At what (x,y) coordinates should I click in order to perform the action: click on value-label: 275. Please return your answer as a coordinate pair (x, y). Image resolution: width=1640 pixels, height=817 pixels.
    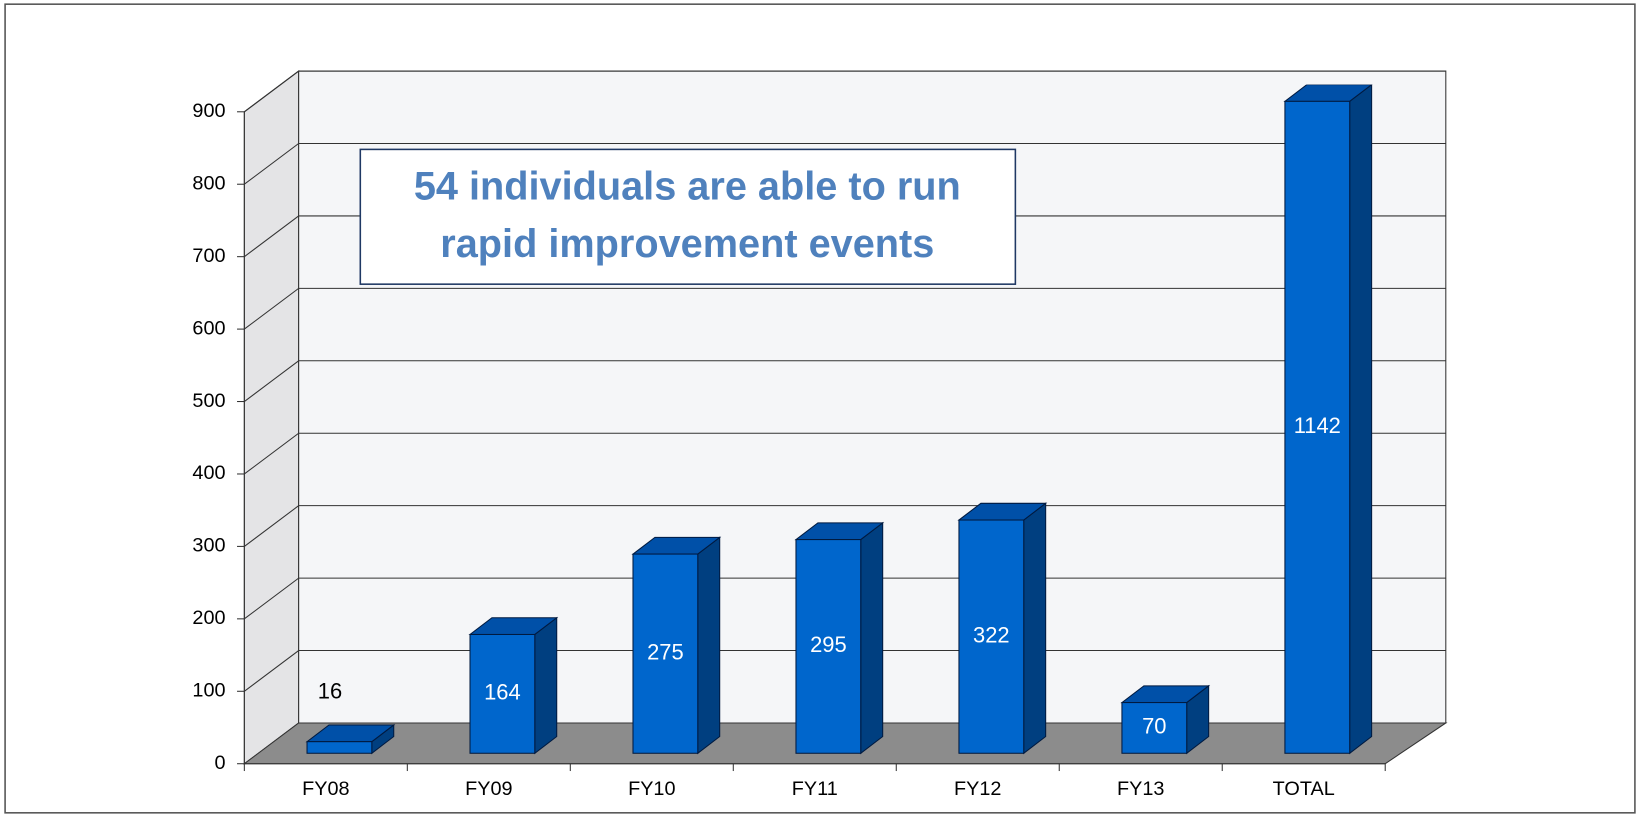
    Looking at the image, I should click on (665, 651).